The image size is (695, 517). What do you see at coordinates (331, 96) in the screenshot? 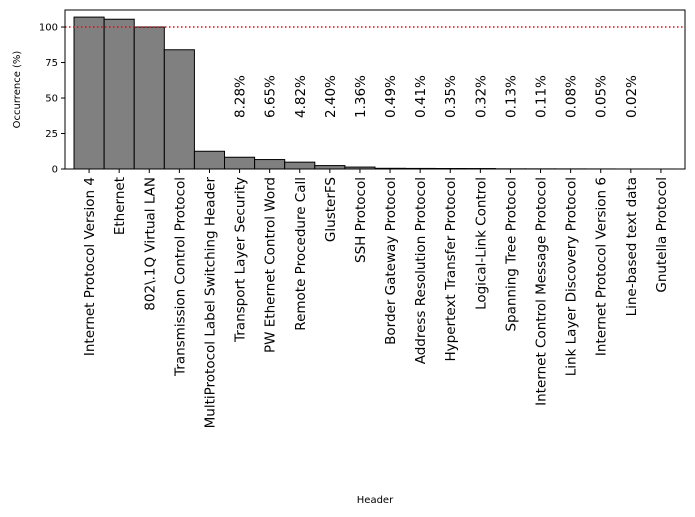
I see `data-label-8: 2.40%` at bounding box center [331, 96].